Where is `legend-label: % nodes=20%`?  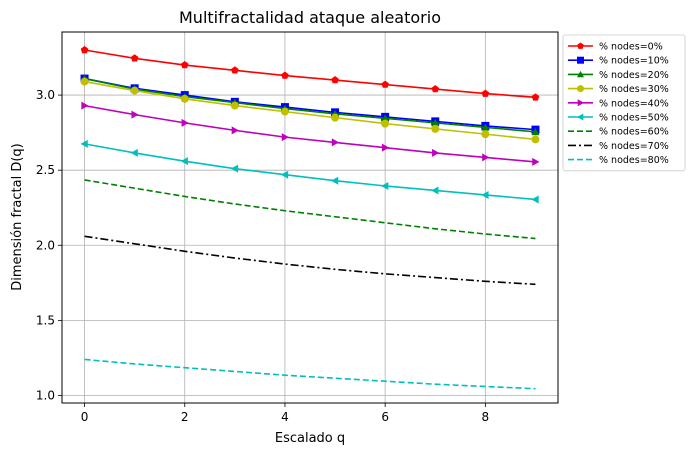
legend-label: % nodes=20% is located at coordinates (634, 75).